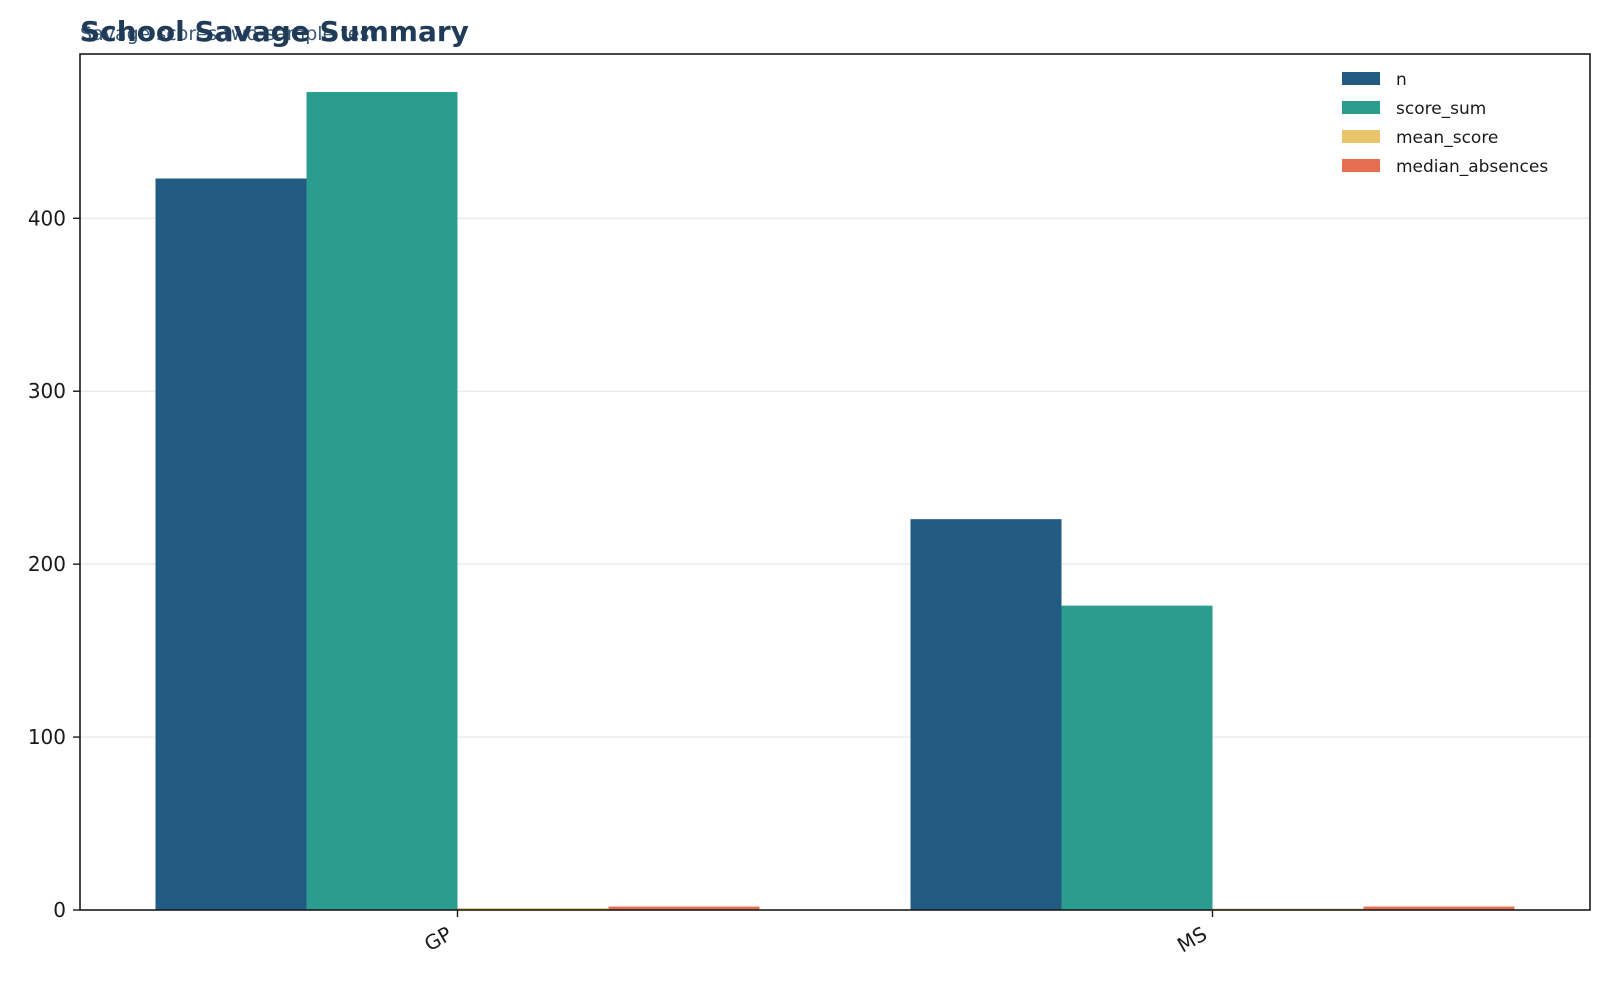  I want to click on bar-mean_score-GP, so click(533, 909).